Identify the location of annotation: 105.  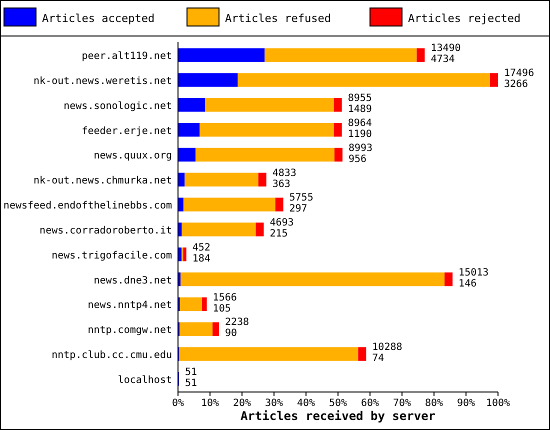
(221, 308).